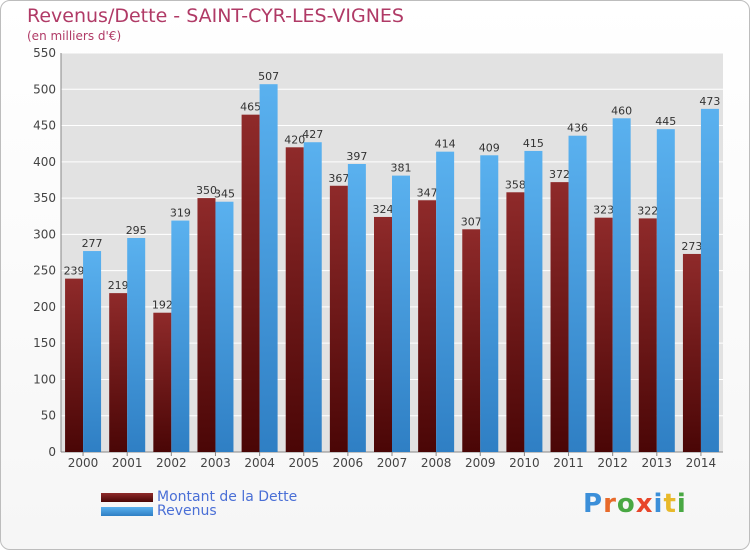 Image resolution: width=750 pixels, height=550 pixels. What do you see at coordinates (294, 139) in the screenshot?
I see `data-label-dette: 420` at bounding box center [294, 139].